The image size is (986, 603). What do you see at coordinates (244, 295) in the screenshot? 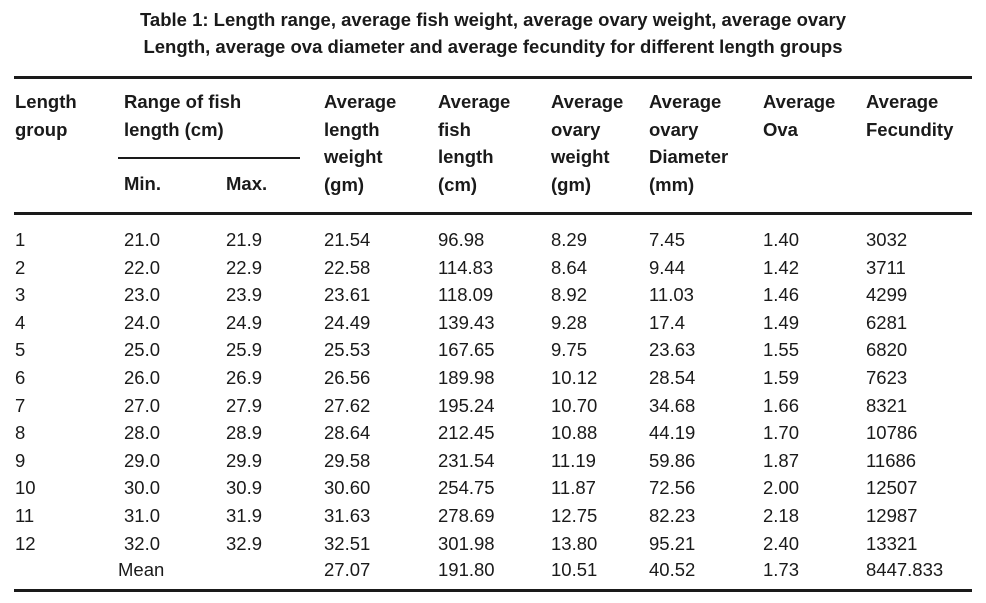
I see `table-cell: 23.9` at bounding box center [244, 295].